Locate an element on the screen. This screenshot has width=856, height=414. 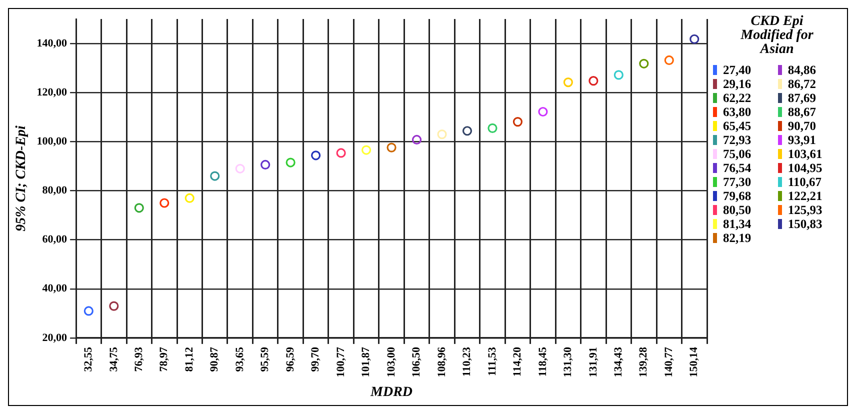
legend-label: 125,93 is located at coordinates (805, 210).